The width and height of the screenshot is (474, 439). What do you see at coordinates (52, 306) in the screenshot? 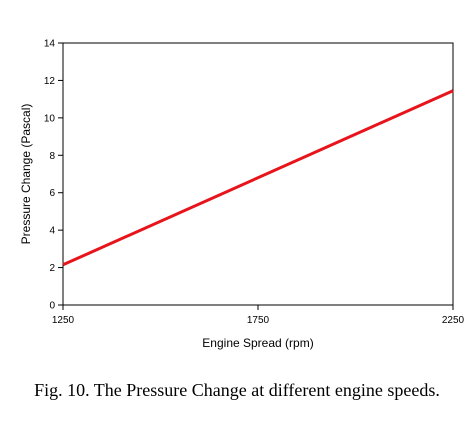
I see `y-tick-label: 0` at bounding box center [52, 306].